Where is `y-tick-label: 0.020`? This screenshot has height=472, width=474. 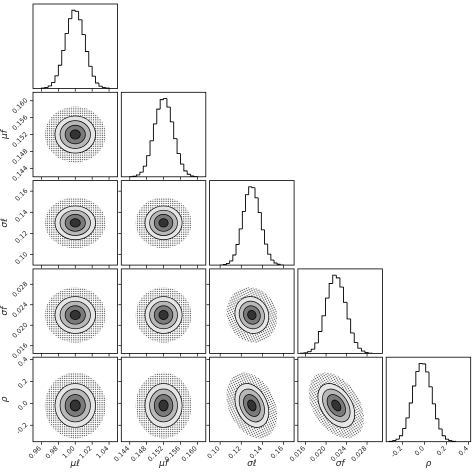
y-tick-label: 0.020 is located at coordinates (20, 330).